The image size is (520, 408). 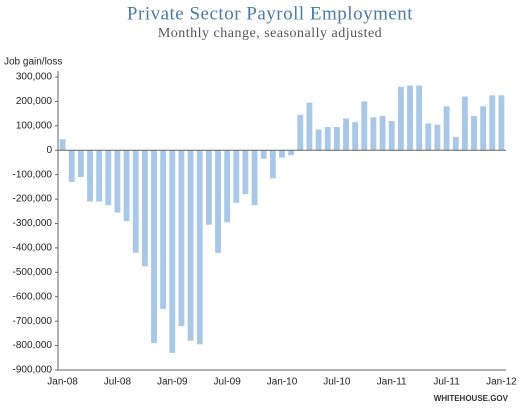 What do you see at coordinates (62, 382) in the screenshot?
I see `x-tick-label: Jan-08` at bounding box center [62, 382].